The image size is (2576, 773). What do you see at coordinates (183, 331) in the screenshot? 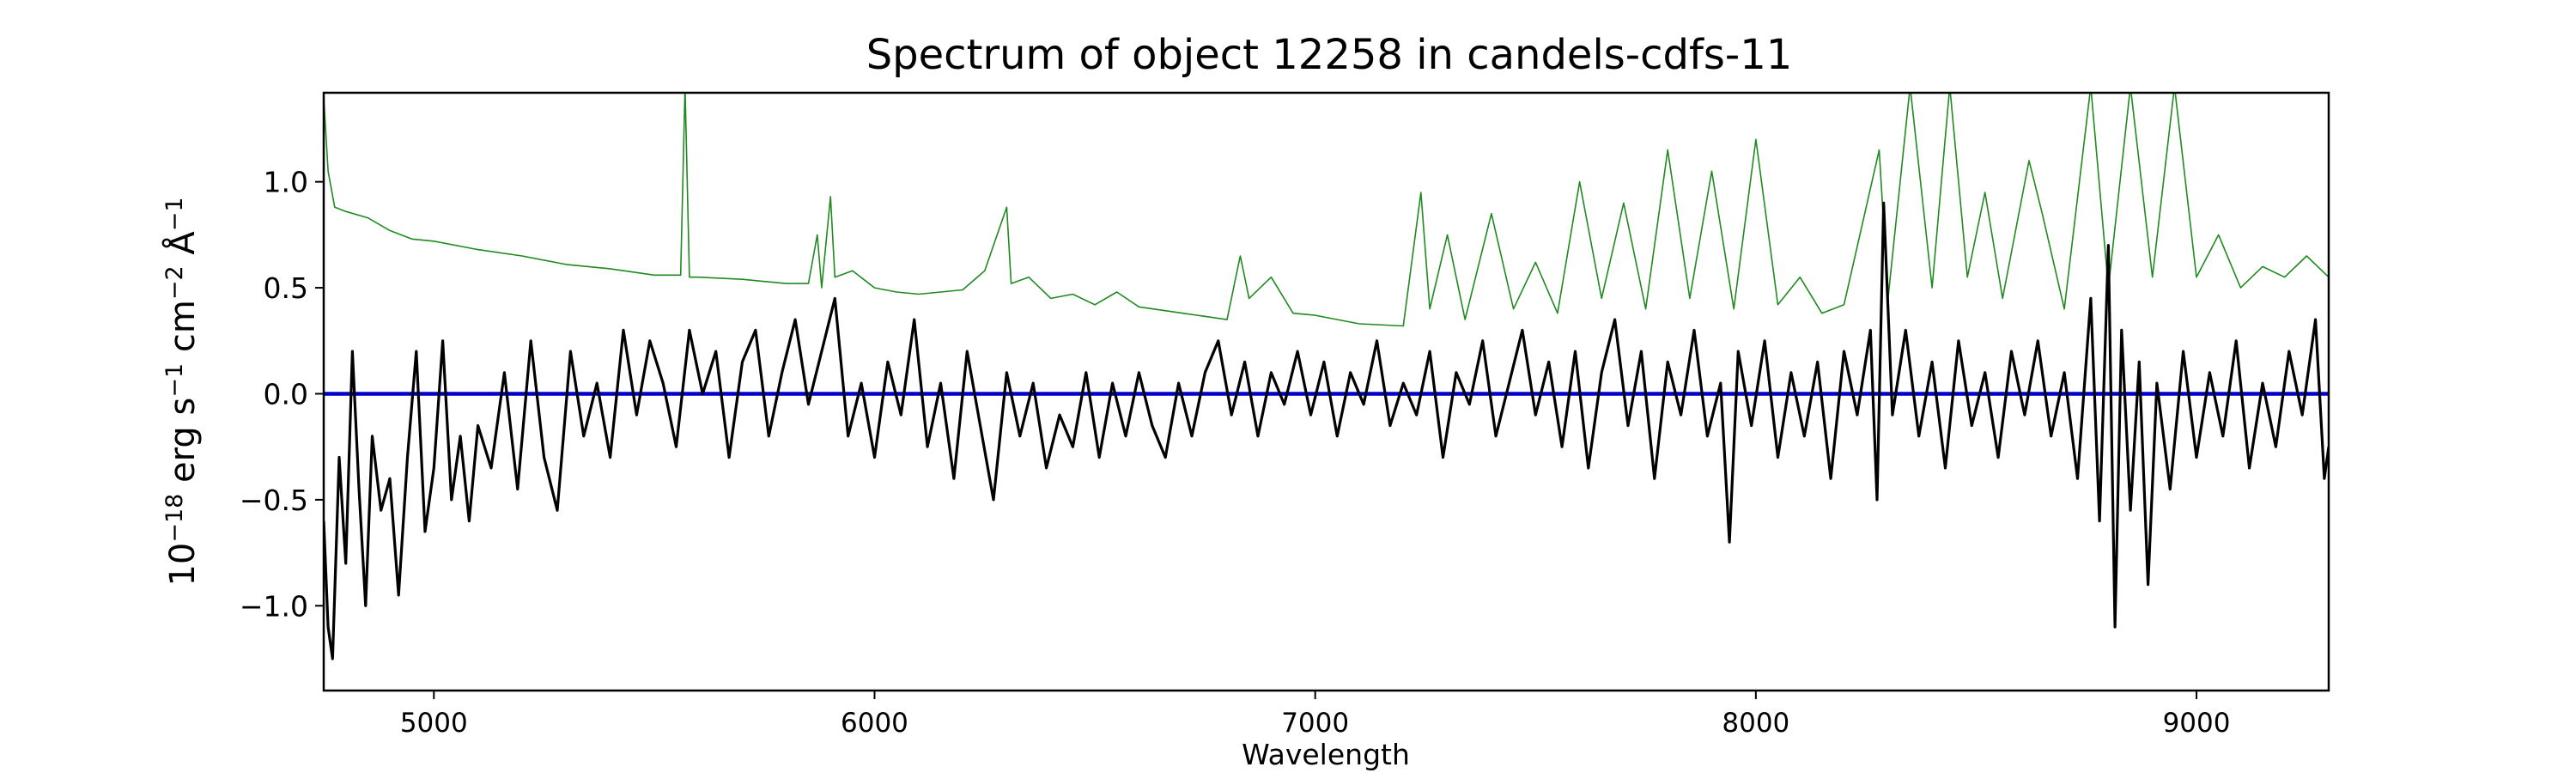
I see `y-axis-label-unit2: cm` at bounding box center [183, 331].